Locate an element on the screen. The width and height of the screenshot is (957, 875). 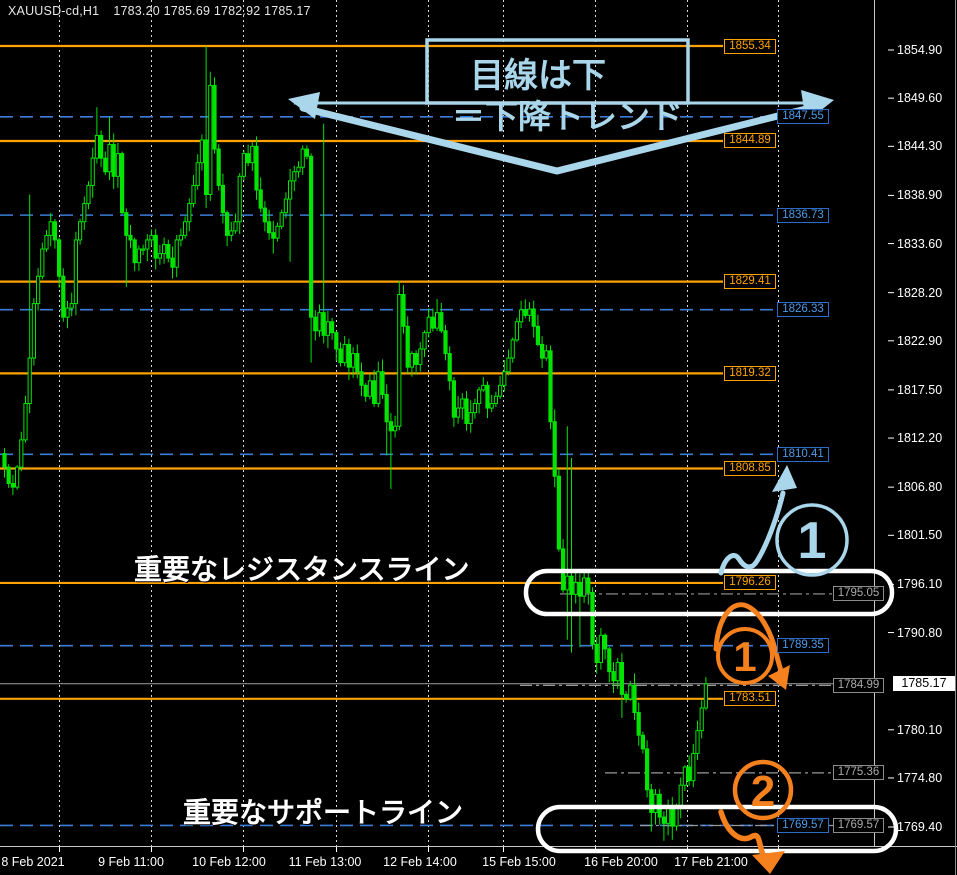
blue-level-price-tag: 1847.55 is located at coordinates (803, 117).